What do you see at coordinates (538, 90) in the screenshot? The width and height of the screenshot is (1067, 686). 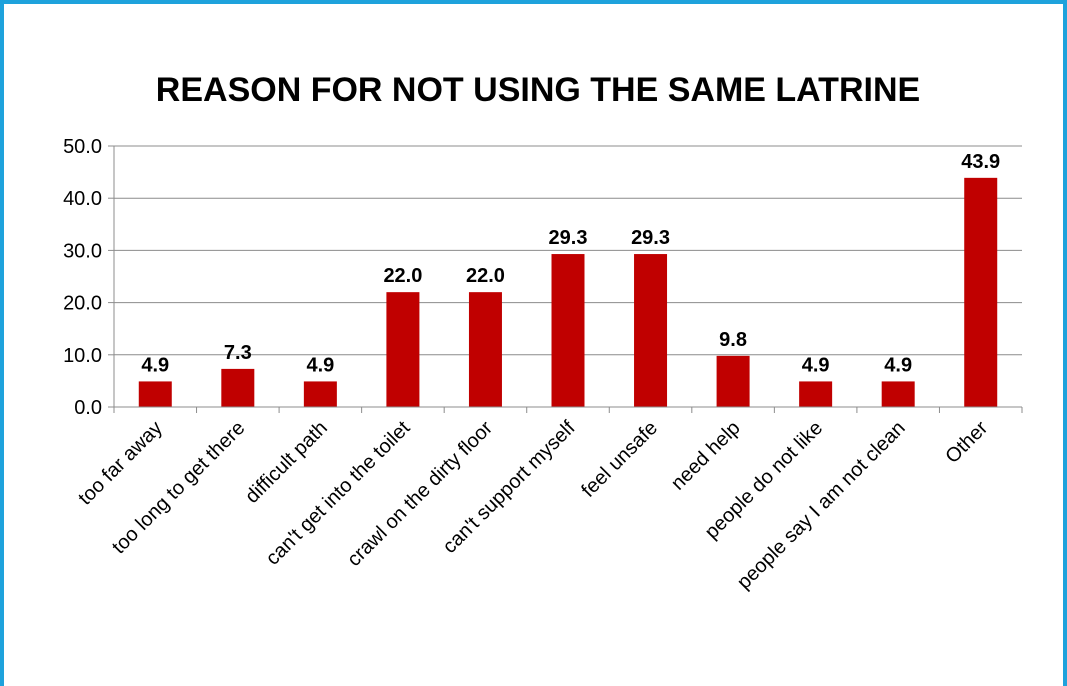 I see `chart-title: REASON FOR NOT USING THE SAME LATRINE` at bounding box center [538, 90].